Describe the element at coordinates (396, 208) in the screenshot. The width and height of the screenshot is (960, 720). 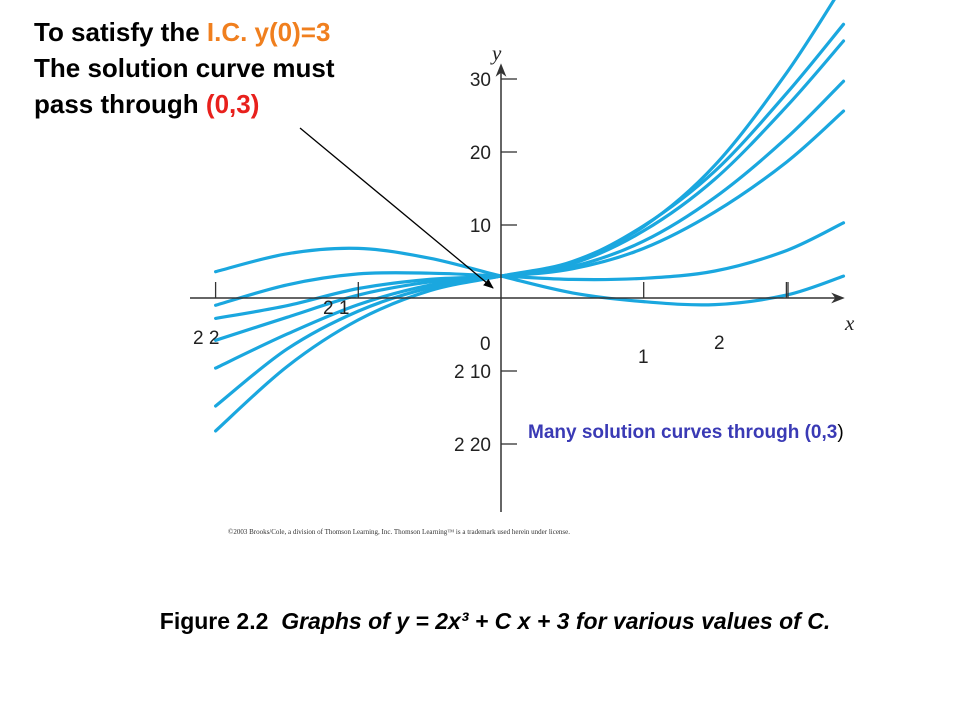
I see `pointer-arrow` at that location.